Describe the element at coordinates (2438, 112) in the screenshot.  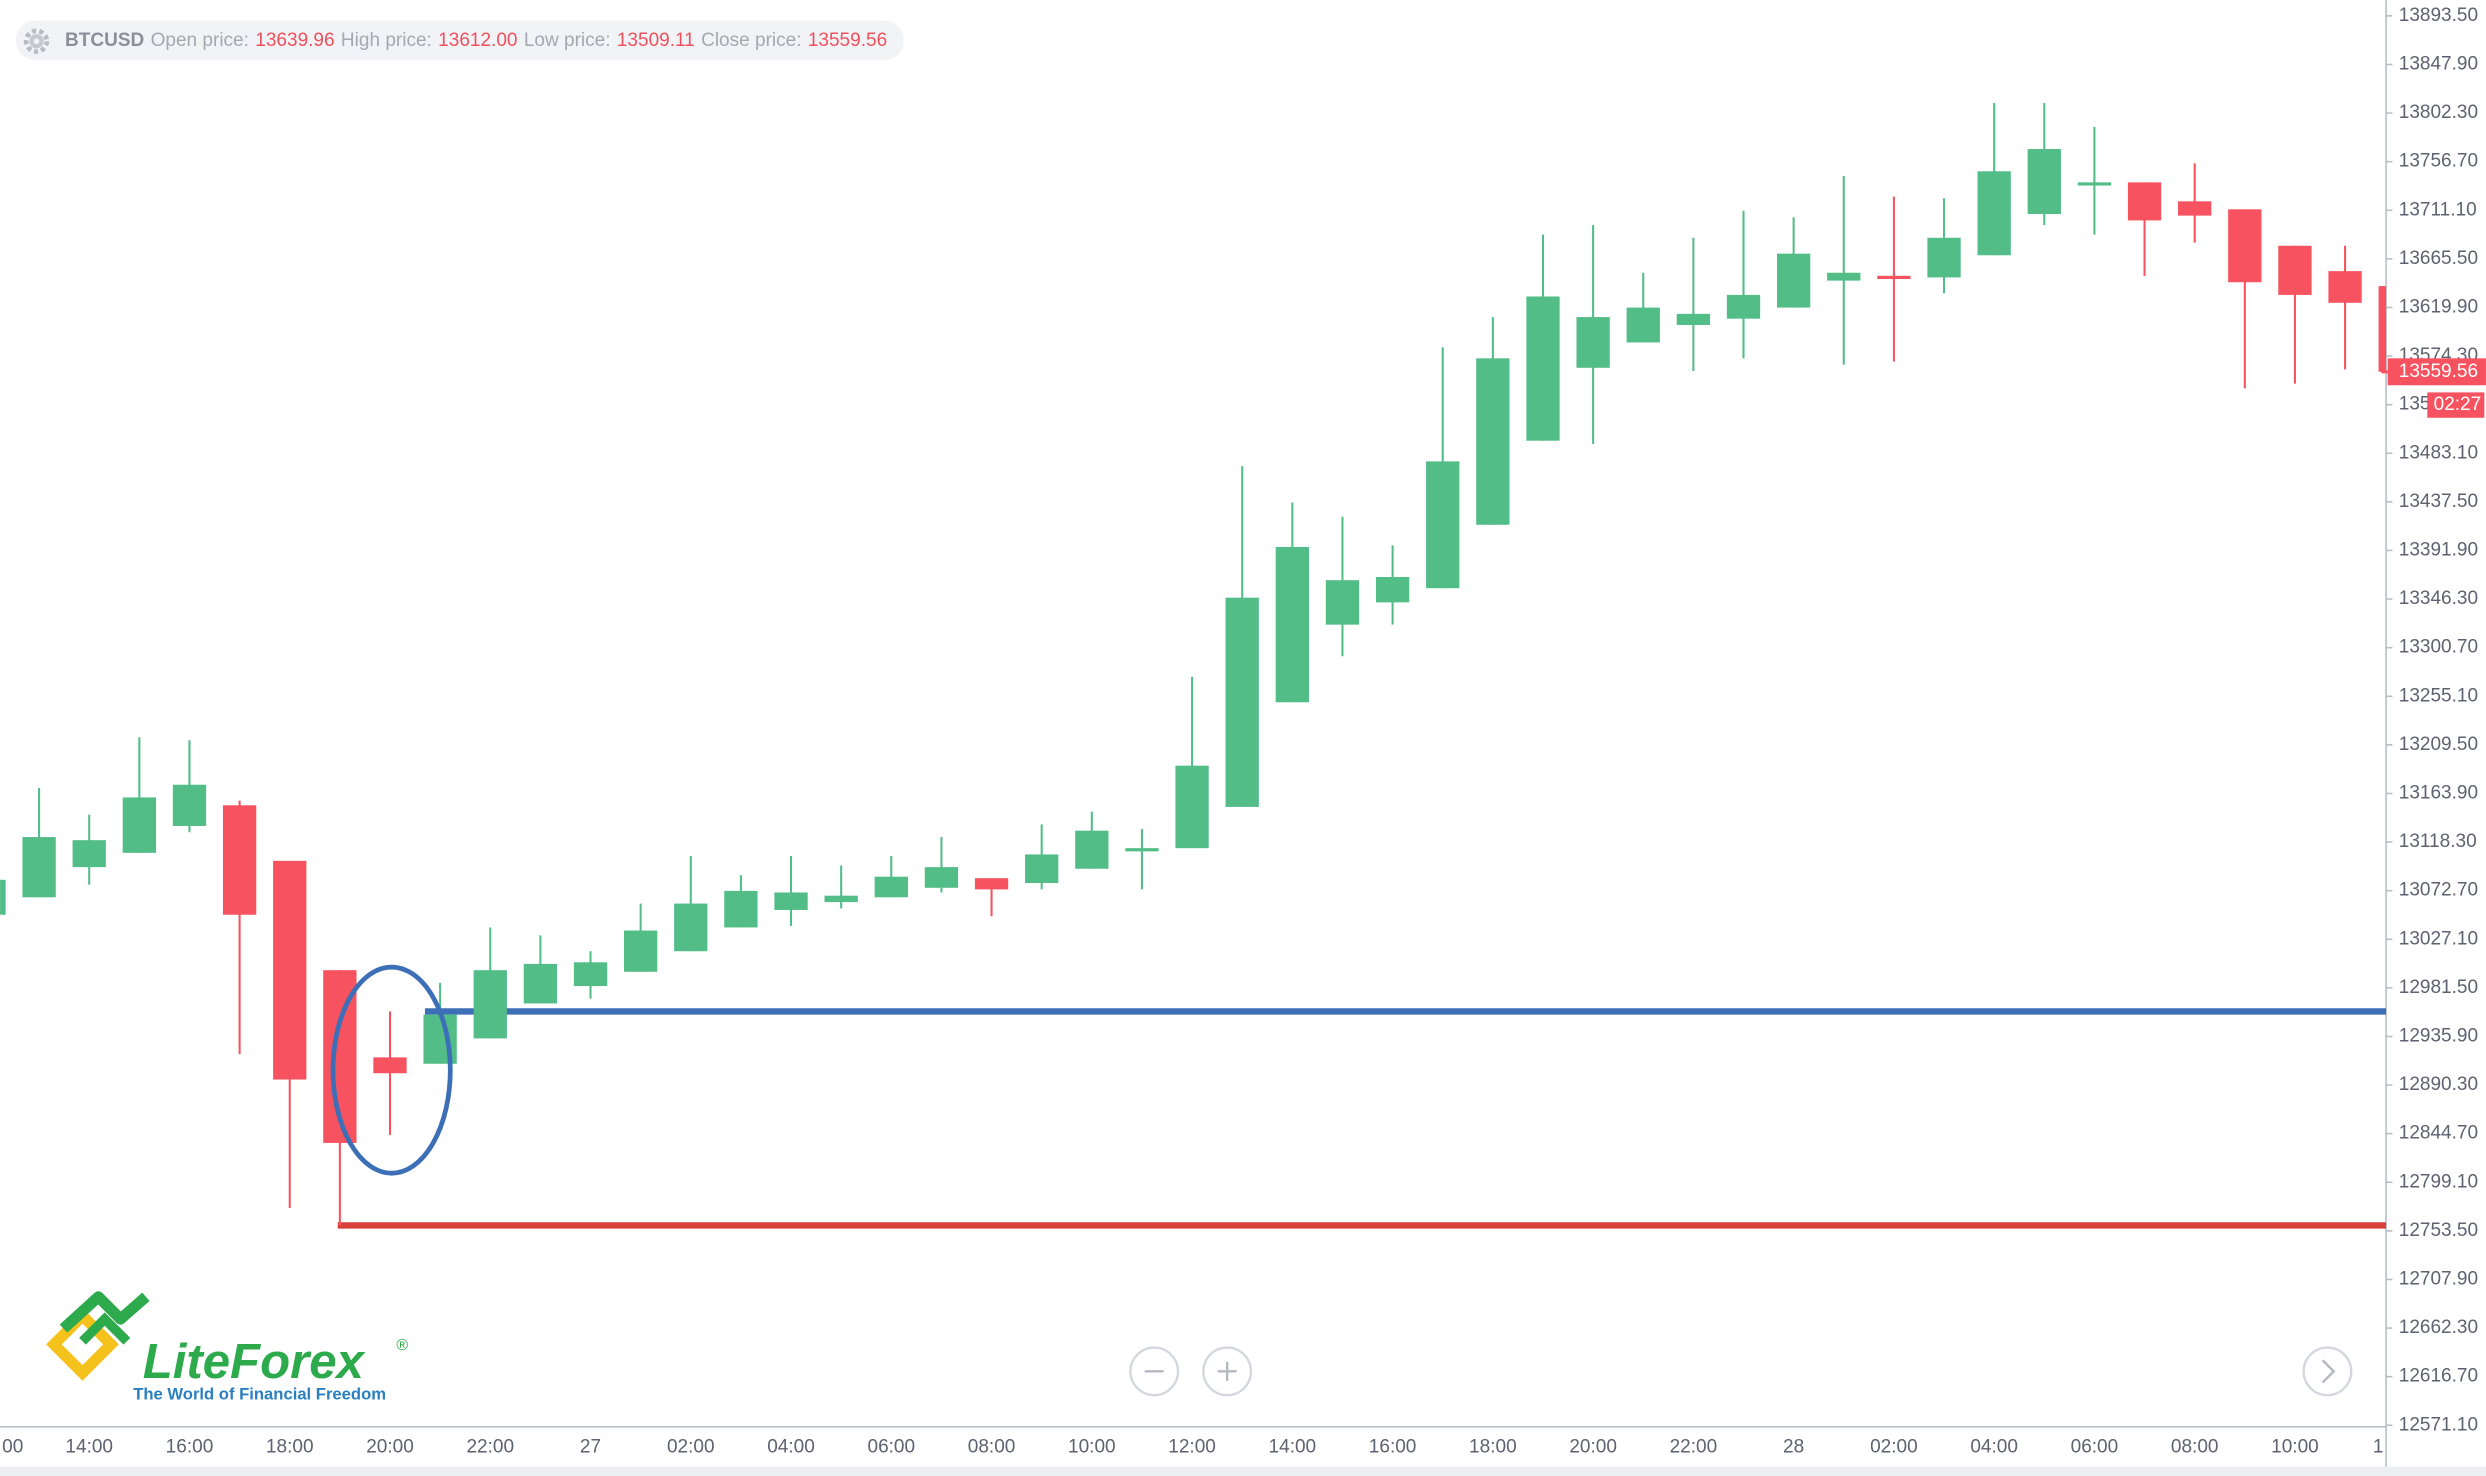
I see `y-tick-label: 13802.30` at that location.